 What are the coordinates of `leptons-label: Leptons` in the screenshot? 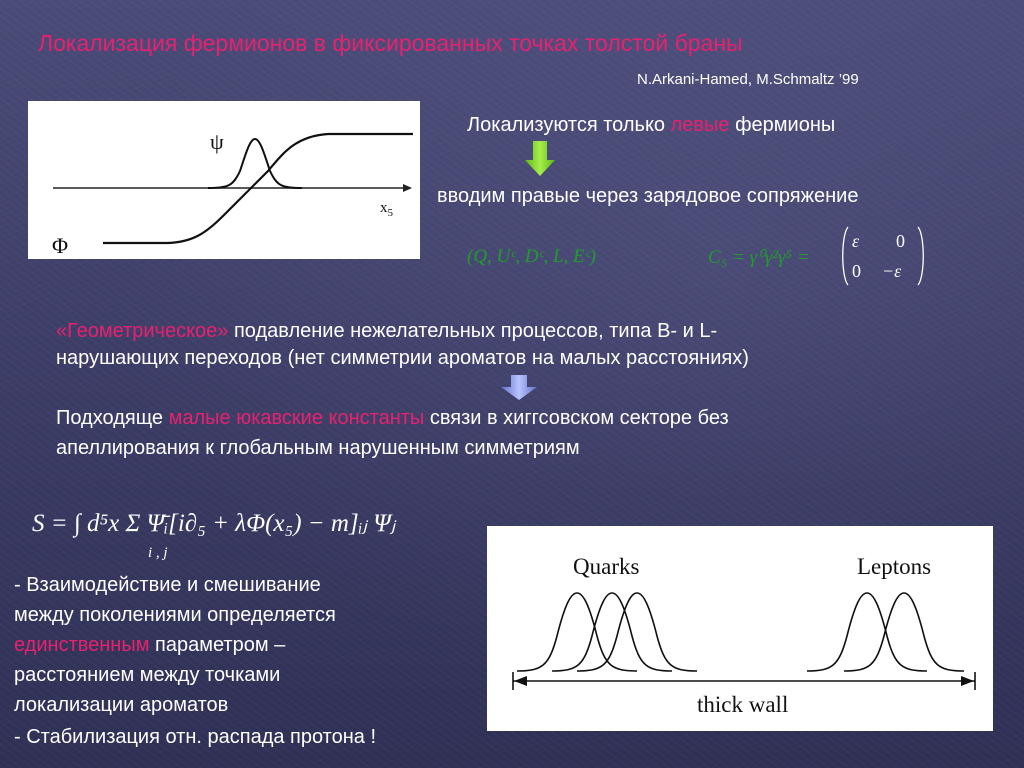 It's located at (894, 566).